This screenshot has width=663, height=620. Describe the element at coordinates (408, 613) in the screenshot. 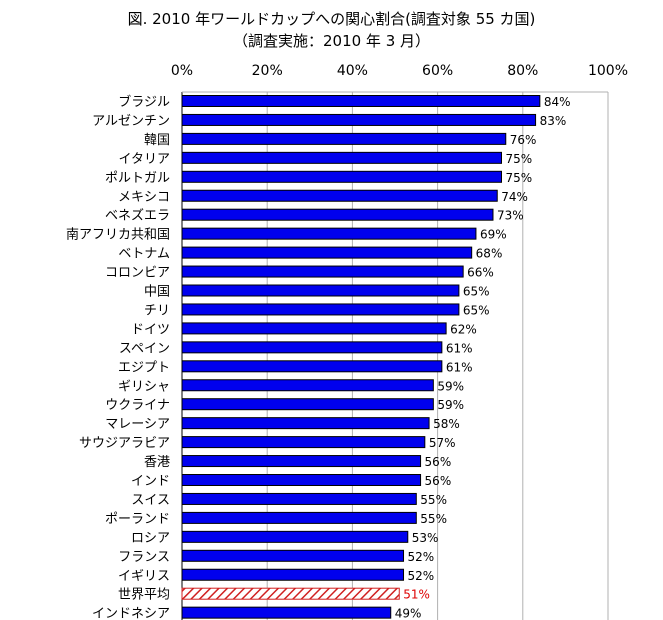

I see `data-label: 49%` at that location.